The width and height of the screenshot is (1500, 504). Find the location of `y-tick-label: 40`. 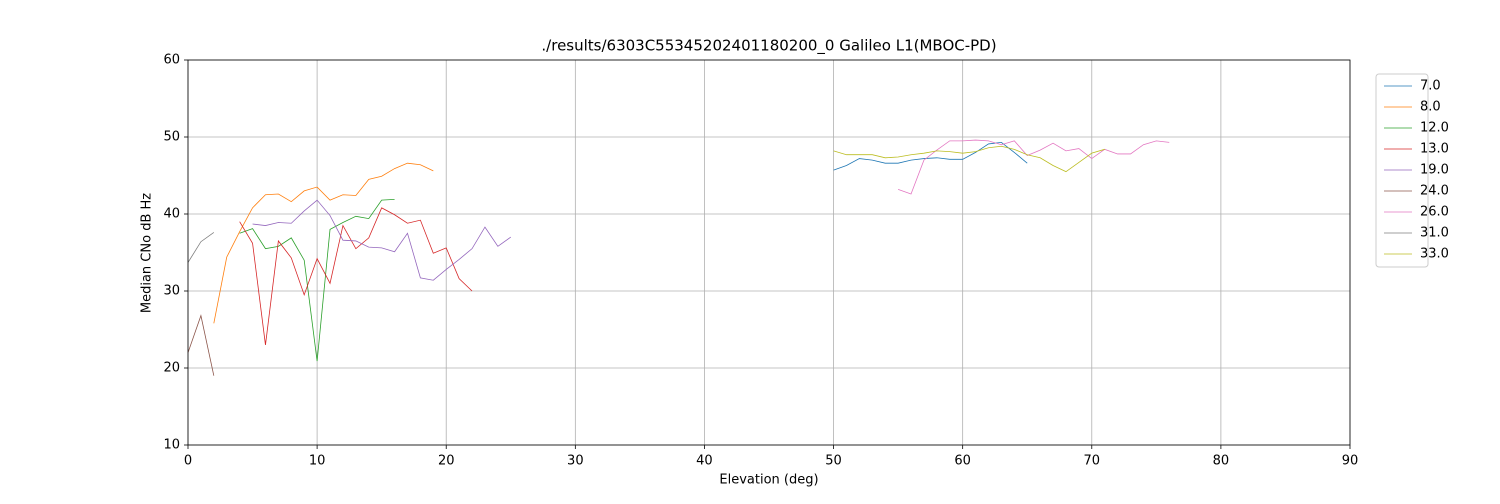

y-tick-label: 40 is located at coordinates (171, 214).